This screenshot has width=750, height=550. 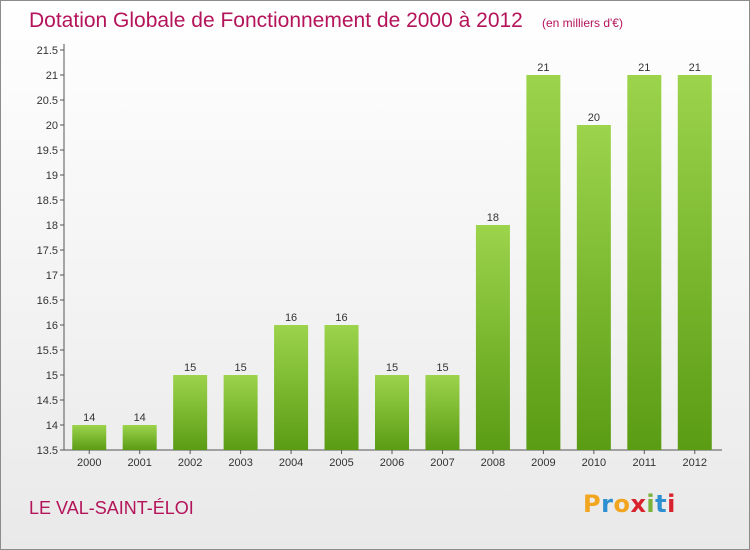 I want to click on logo-letter: o, so click(x=622, y=504).